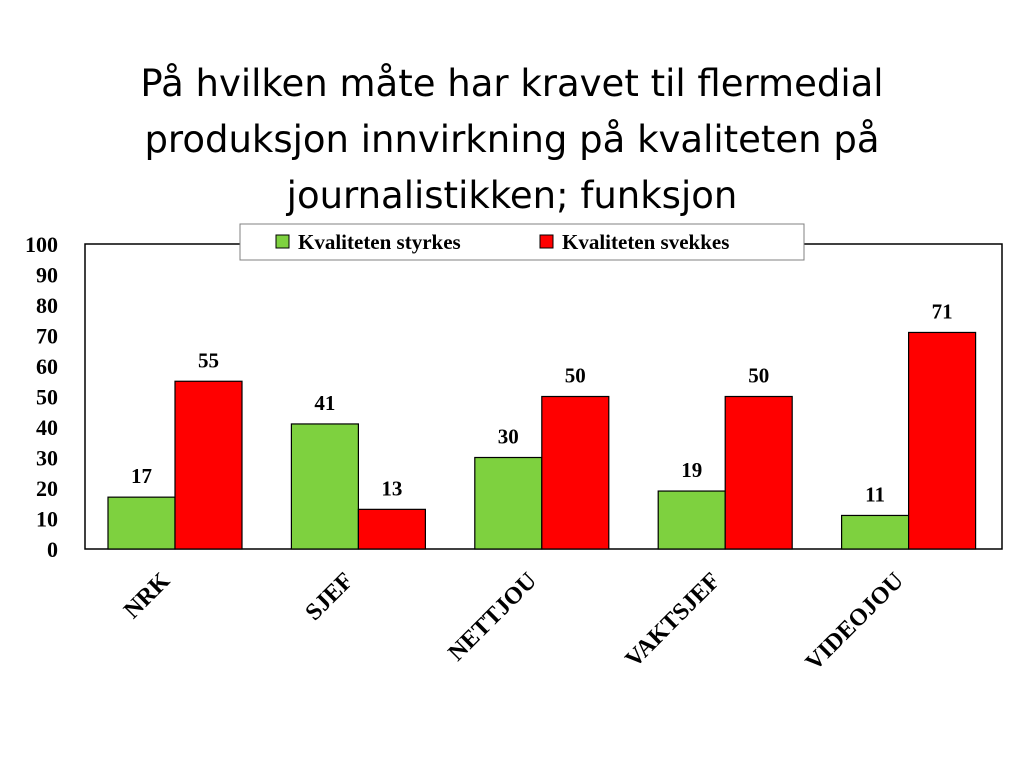  I want to click on data-label: 19, so click(691, 470).